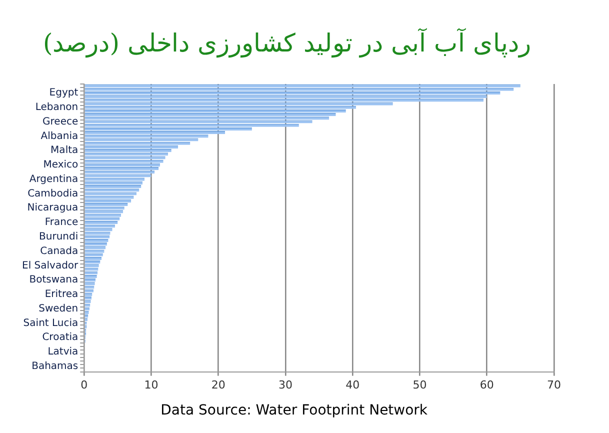  I want to click on y-tick-label: Croatia, so click(60, 338).